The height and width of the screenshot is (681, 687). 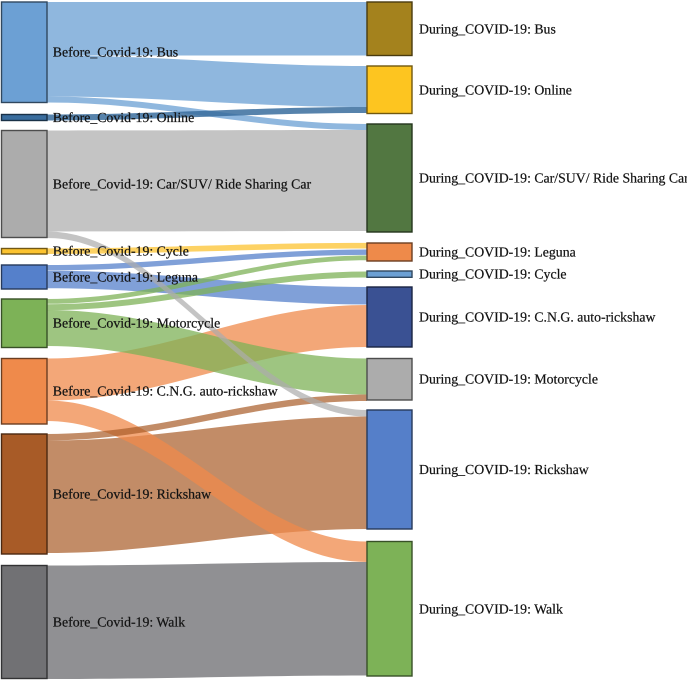 What do you see at coordinates (493, 274) in the screenshot?
I see `svg-text: During_COVID-19: Cycle` at bounding box center [493, 274].